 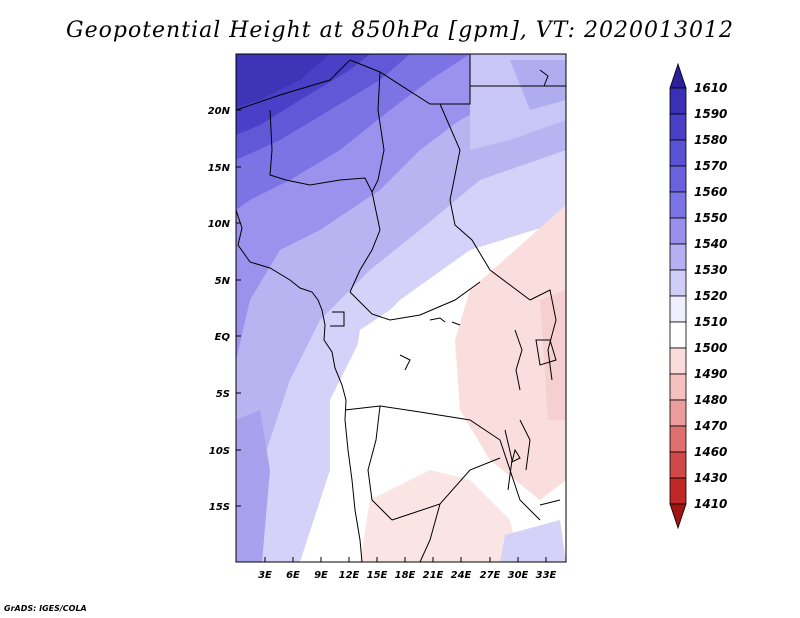 I want to click on x-tick-label: 18E, so click(x=405, y=575).